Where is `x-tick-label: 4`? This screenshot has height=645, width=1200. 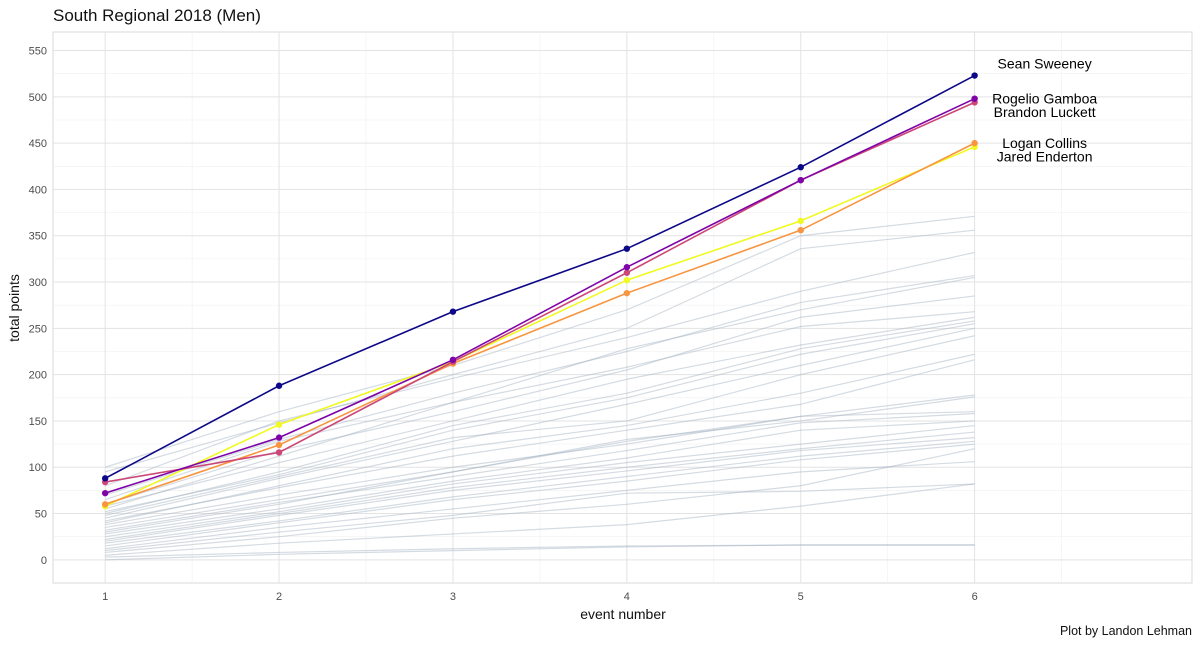
x-tick-label: 4 is located at coordinates (627, 597).